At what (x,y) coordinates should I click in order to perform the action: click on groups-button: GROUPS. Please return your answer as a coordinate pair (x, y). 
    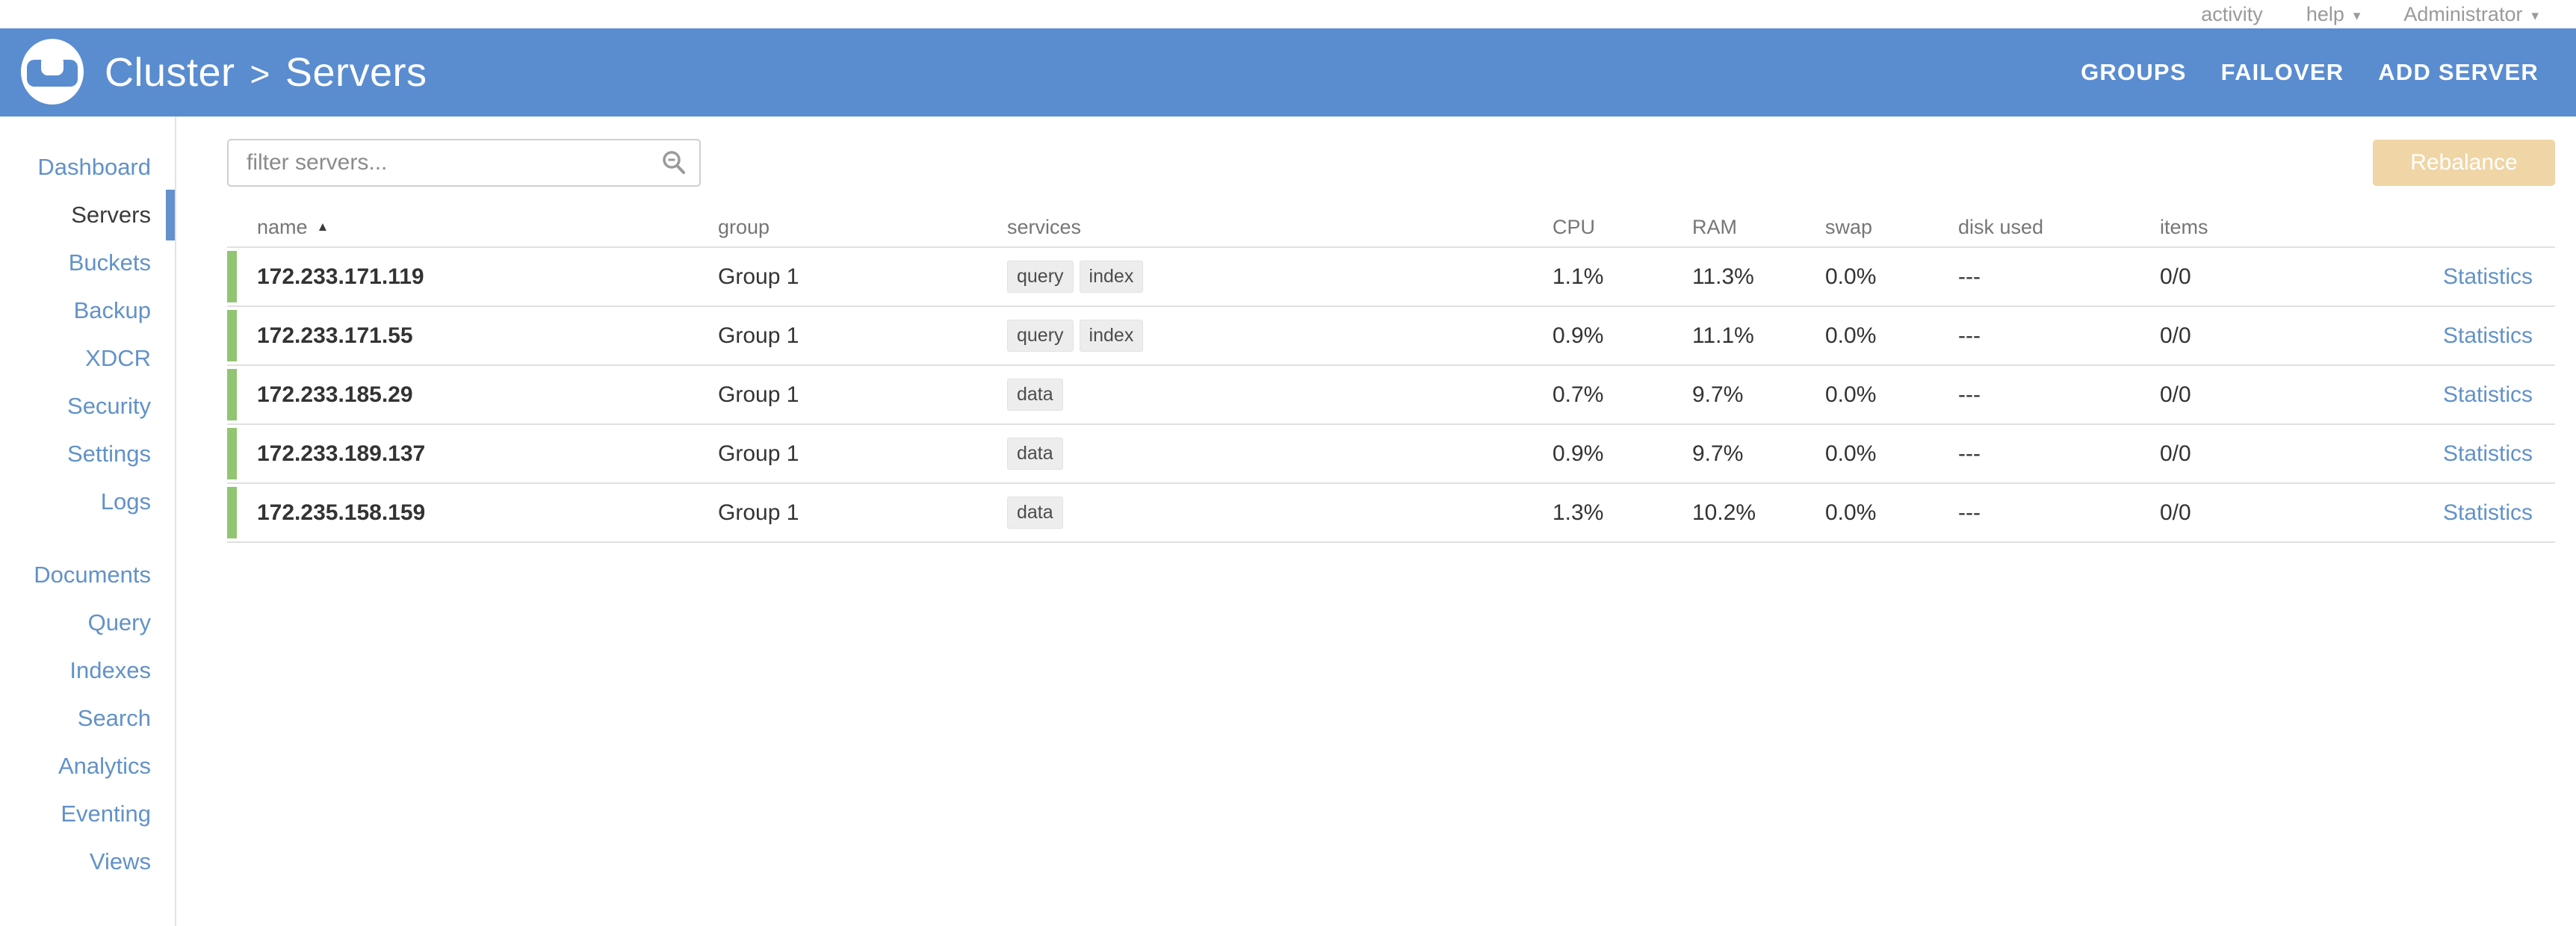
    Looking at the image, I should click on (2134, 72).